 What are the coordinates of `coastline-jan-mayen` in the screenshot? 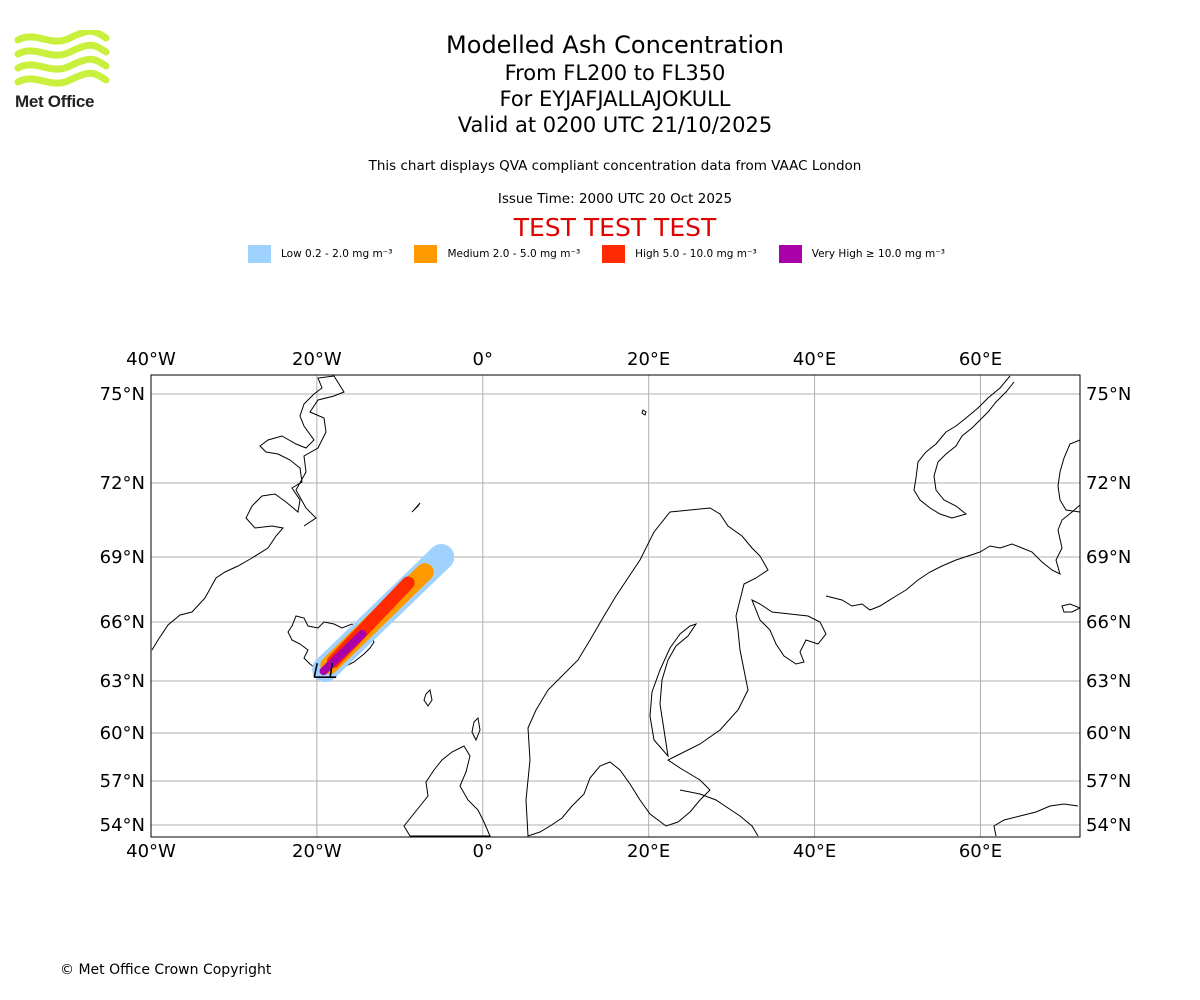 It's located at (416, 507).